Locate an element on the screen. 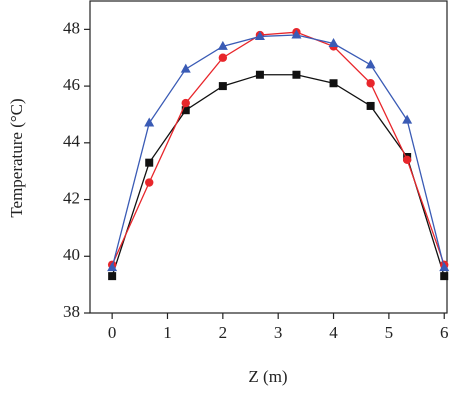 The width and height of the screenshot is (474, 394). x-tick-label: 0 is located at coordinates (112, 332).